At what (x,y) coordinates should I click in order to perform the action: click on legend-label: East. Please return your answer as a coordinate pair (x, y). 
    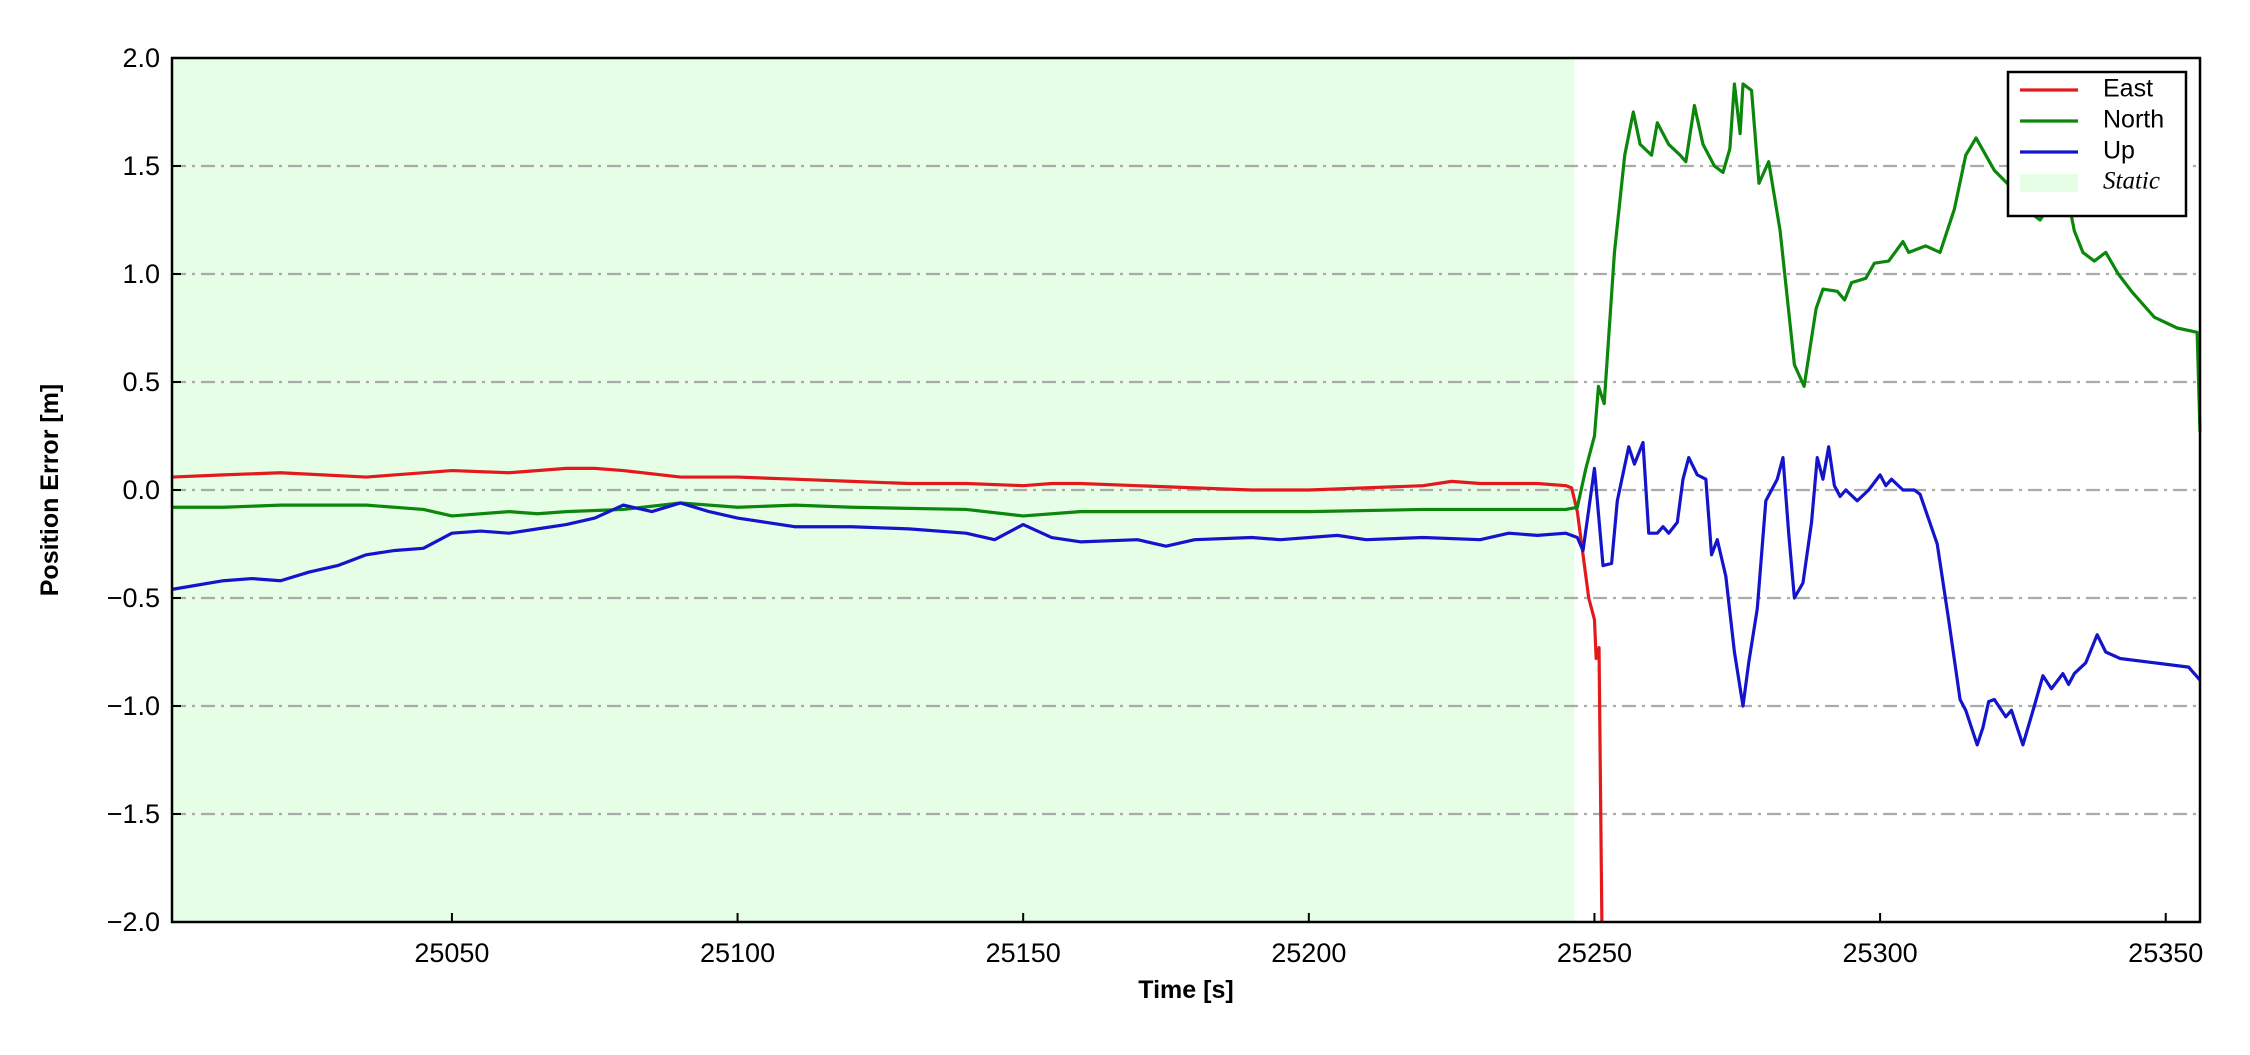
    Looking at the image, I should click on (2128, 89).